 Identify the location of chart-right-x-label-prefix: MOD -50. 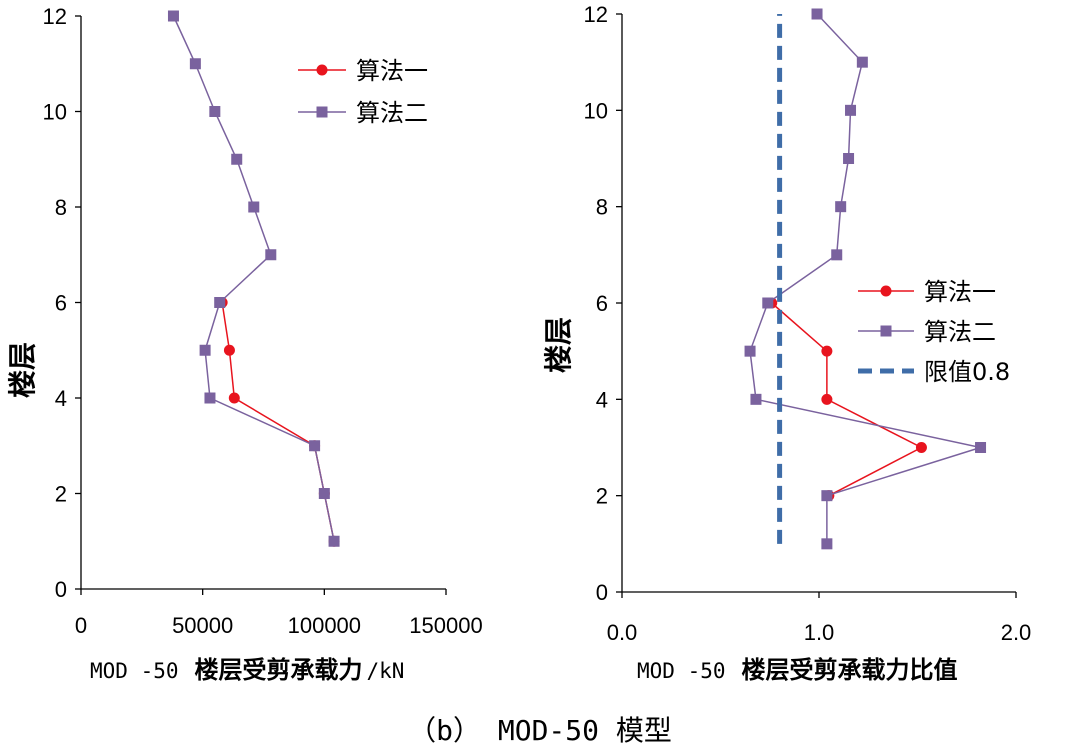
(681, 671).